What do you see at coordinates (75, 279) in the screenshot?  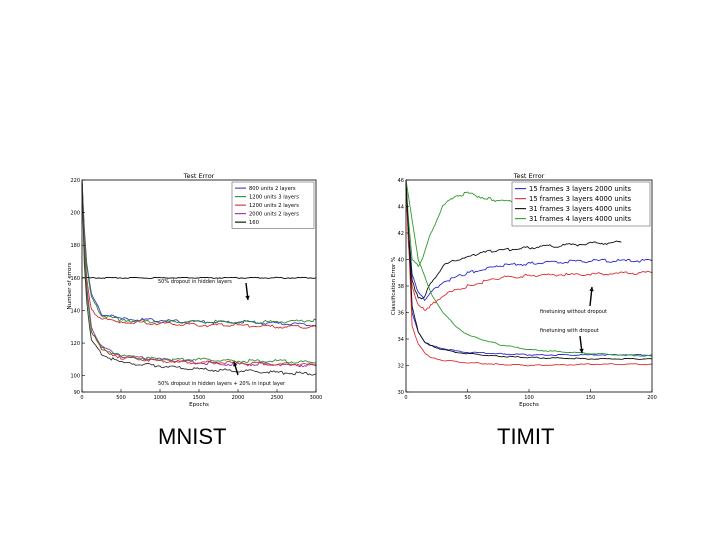 I see `y-tick-label: 160` at bounding box center [75, 279].